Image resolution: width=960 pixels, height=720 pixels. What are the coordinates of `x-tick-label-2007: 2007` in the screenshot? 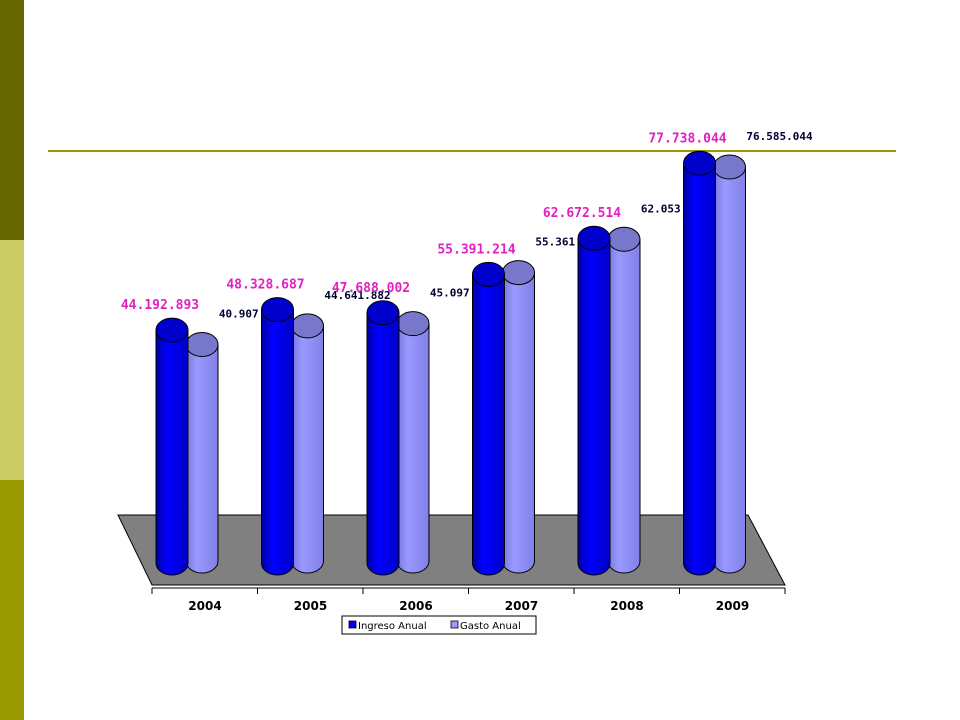 It's located at (521, 606).